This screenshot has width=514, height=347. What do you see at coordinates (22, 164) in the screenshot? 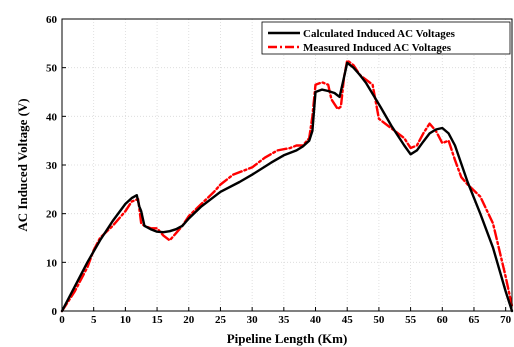
I see `y-axis-title: AC Induced Voltage (V)` at bounding box center [22, 164].